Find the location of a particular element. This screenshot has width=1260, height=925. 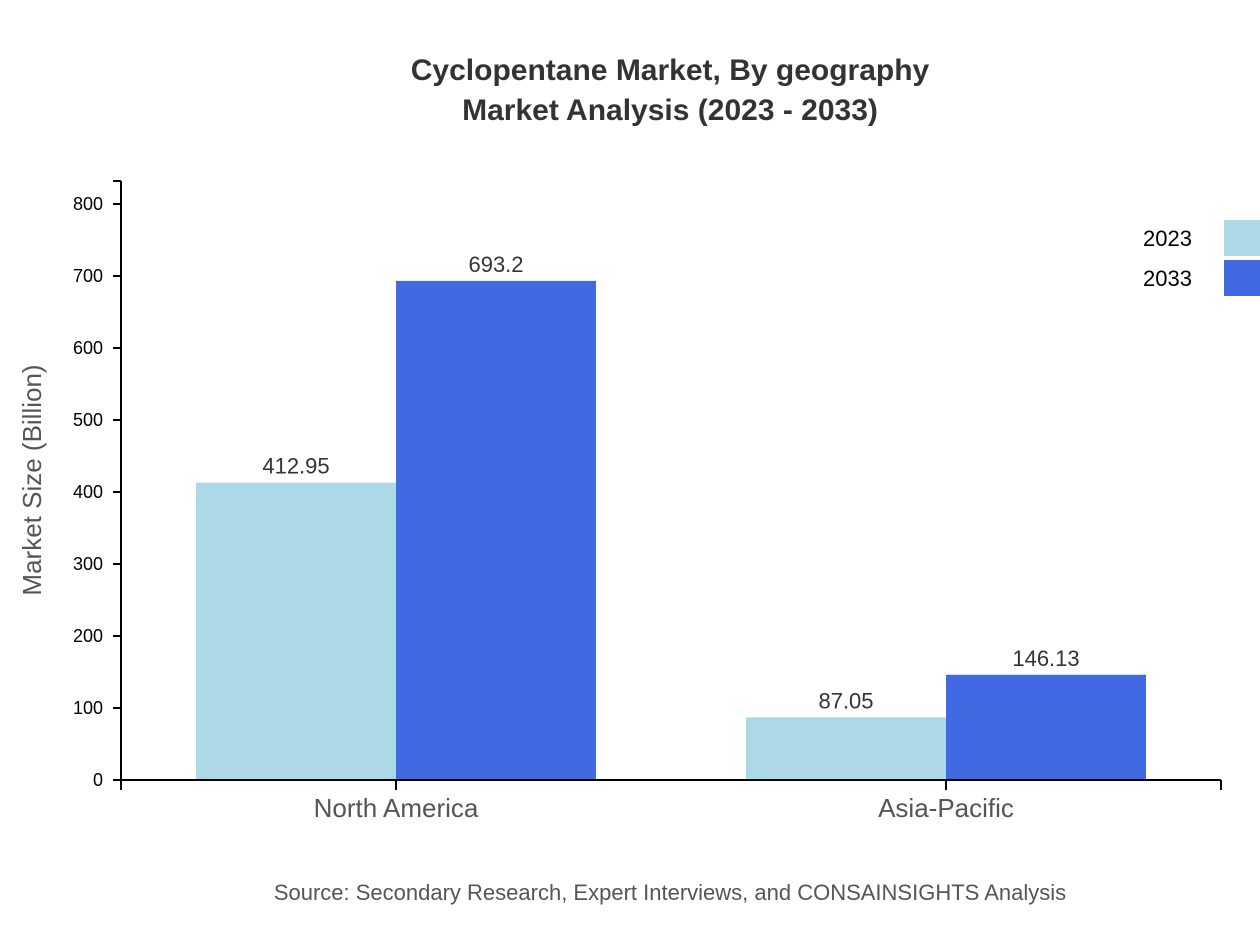

data-label: 87.05 is located at coordinates (845, 700).